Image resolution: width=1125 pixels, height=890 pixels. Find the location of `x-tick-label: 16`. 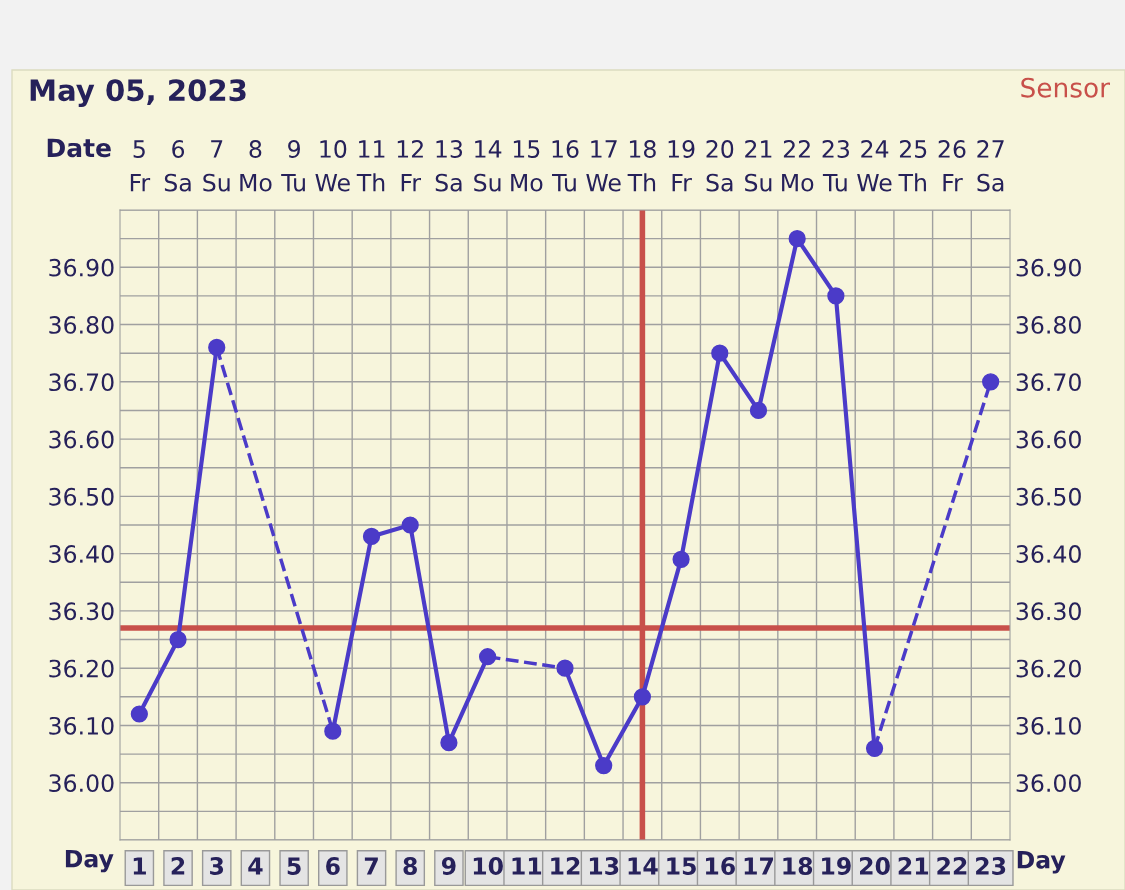

x-tick-label: 16 is located at coordinates (720, 866).